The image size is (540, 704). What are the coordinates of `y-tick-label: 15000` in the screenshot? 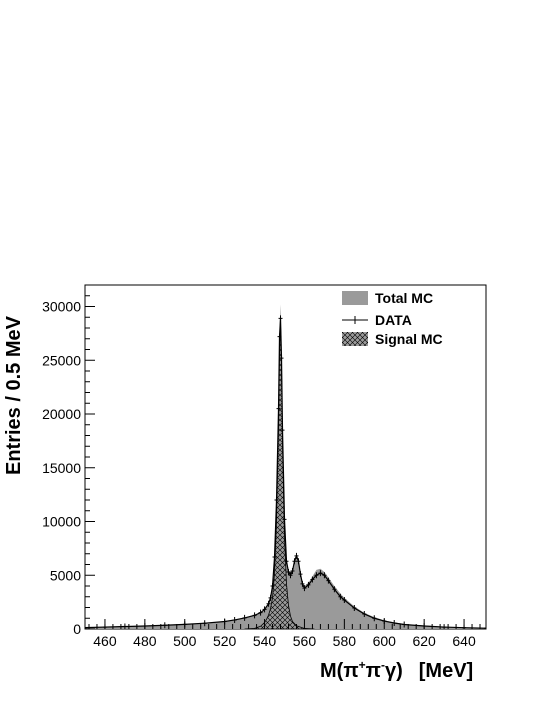 It's located at (61, 468).